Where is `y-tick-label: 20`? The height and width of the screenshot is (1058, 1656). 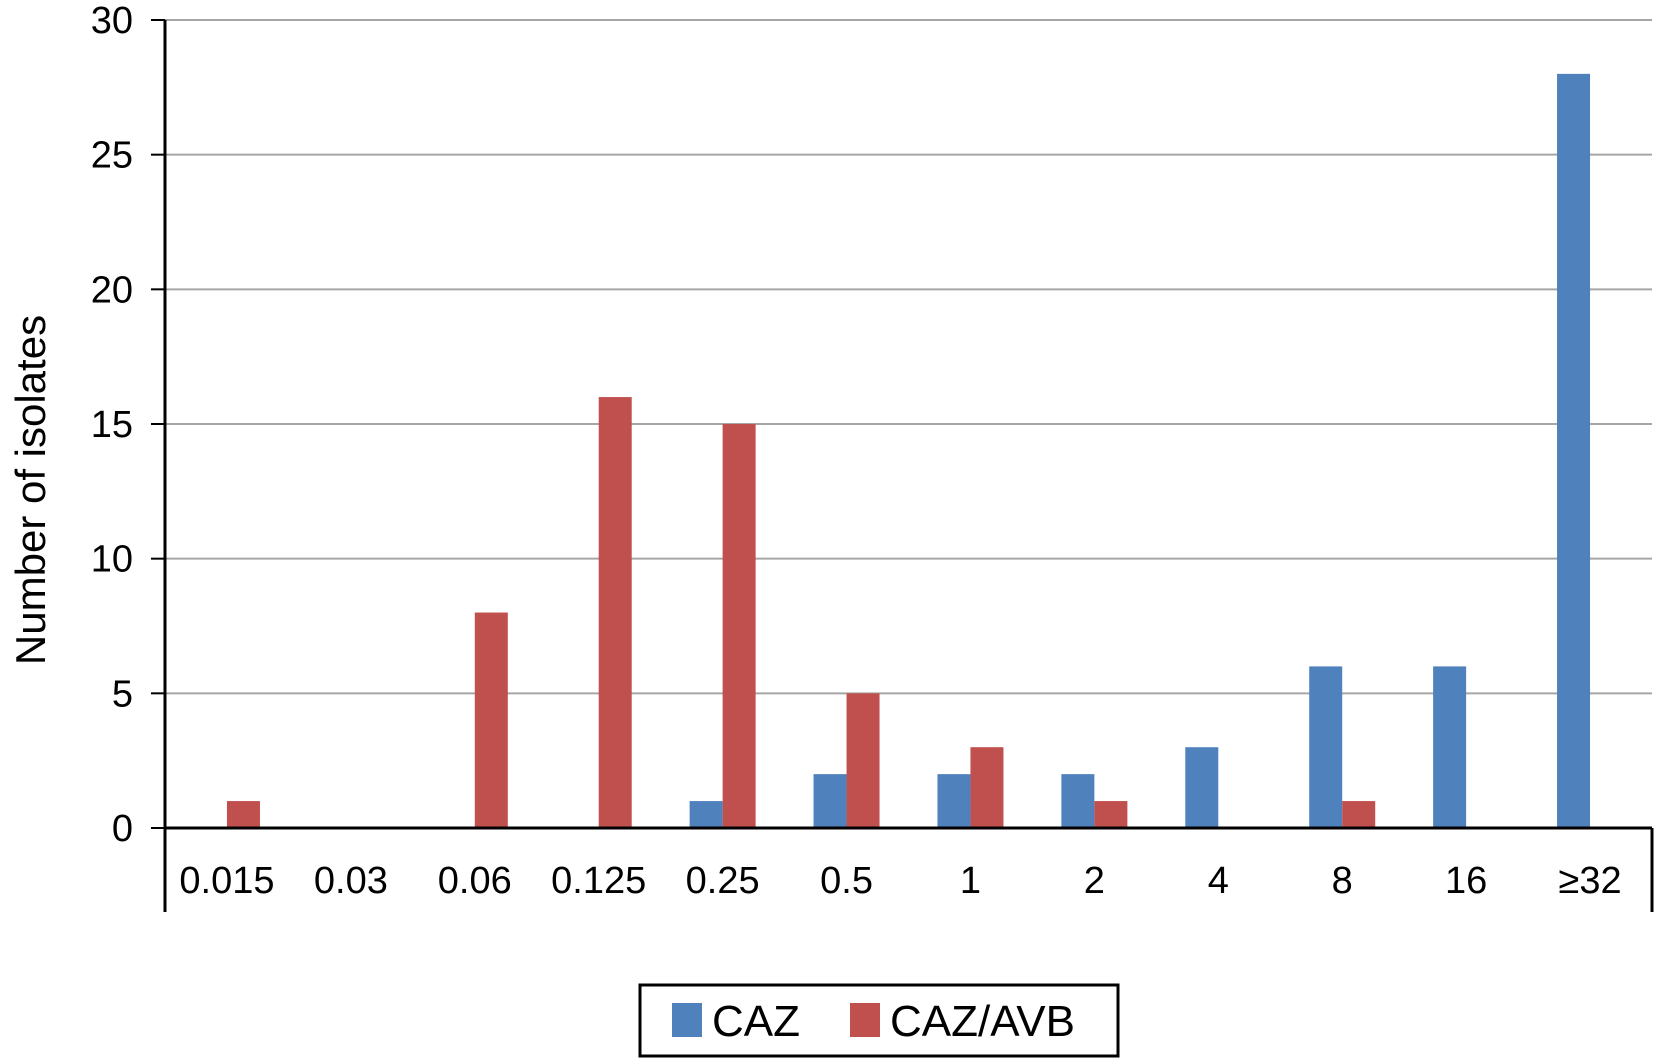 y-tick-label: 20 is located at coordinates (112, 290).